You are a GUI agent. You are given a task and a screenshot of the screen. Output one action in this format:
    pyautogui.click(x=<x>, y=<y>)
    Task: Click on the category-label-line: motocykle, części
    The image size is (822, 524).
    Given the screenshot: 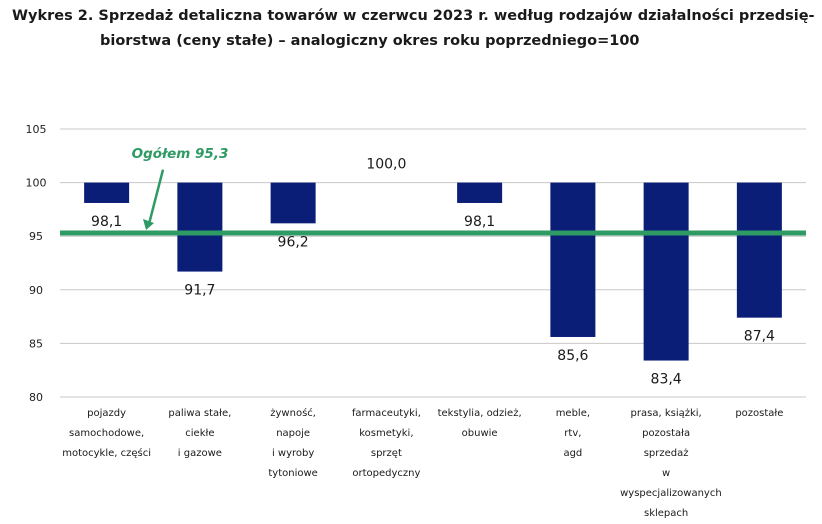 What is the action you would take?
    pyautogui.click(x=107, y=453)
    